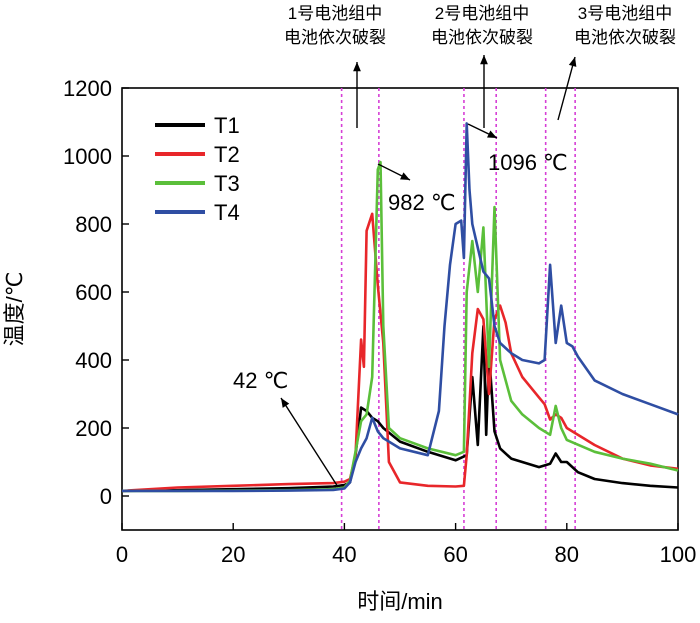 The height and width of the screenshot is (623, 700). I want to click on event-annotation-line2-2: 电池依次破裂, so click(482, 37).